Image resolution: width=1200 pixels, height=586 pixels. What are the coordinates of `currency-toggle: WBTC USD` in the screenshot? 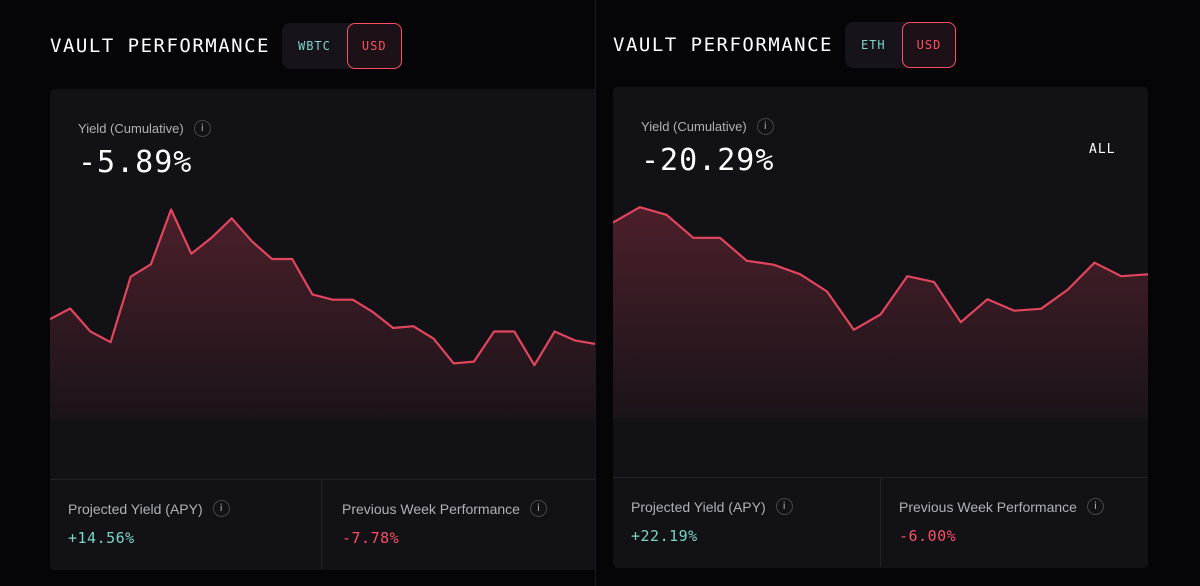 It's located at (341, 46).